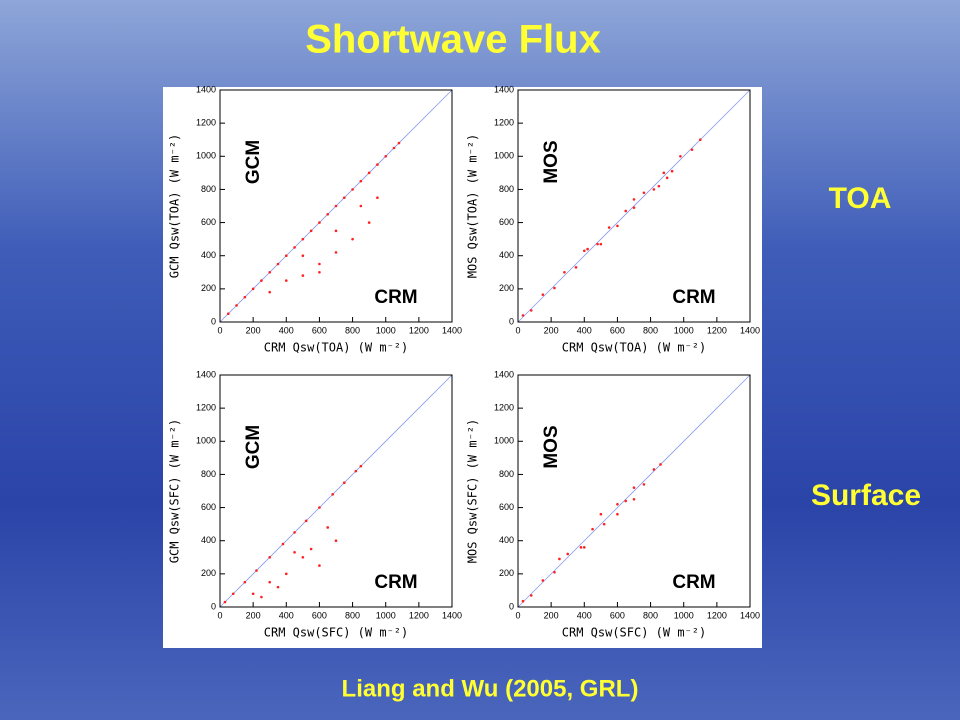  I want to click on model-tag: MOS, so click(551, 446).